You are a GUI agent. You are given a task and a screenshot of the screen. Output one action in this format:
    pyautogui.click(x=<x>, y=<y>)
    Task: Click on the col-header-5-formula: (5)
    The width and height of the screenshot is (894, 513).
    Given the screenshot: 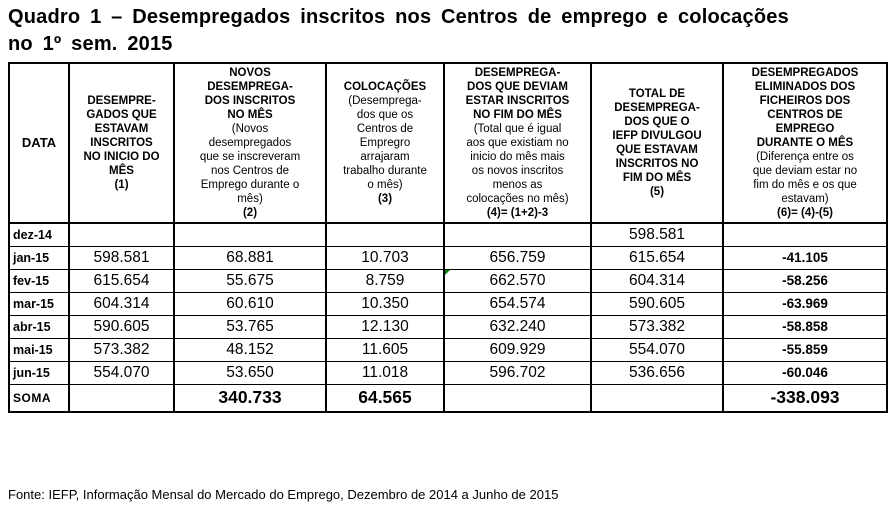 What is the action you would take?
    pyautogui.click(x=657, y=192)
    